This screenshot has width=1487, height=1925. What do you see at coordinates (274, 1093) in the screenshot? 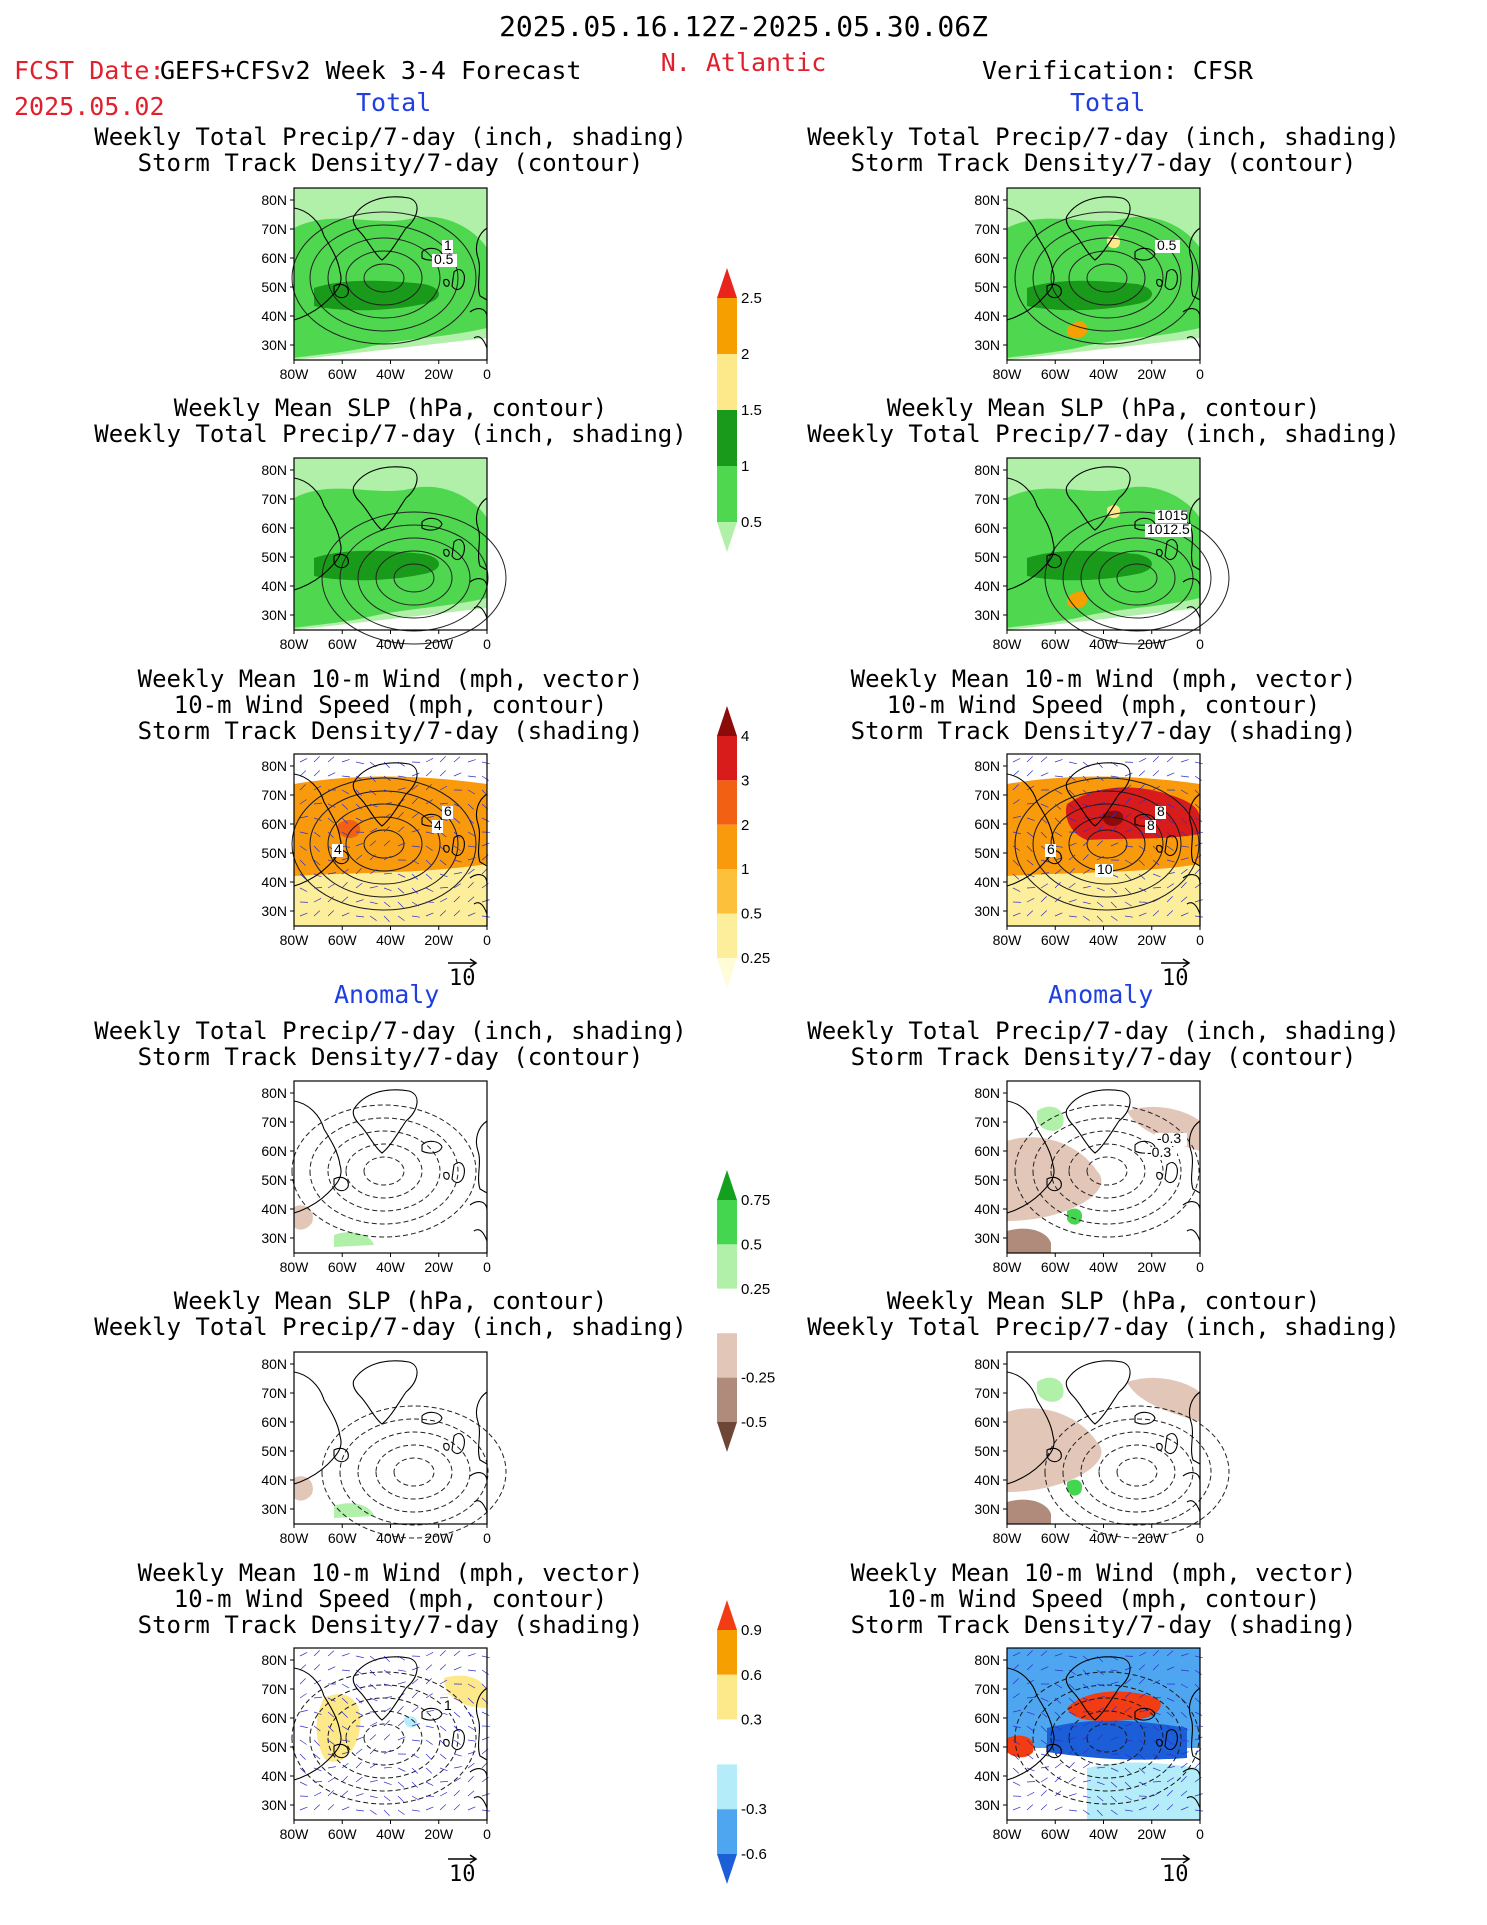
I see `lat-tick-label: 80N` at bounding box center [274, 1093].